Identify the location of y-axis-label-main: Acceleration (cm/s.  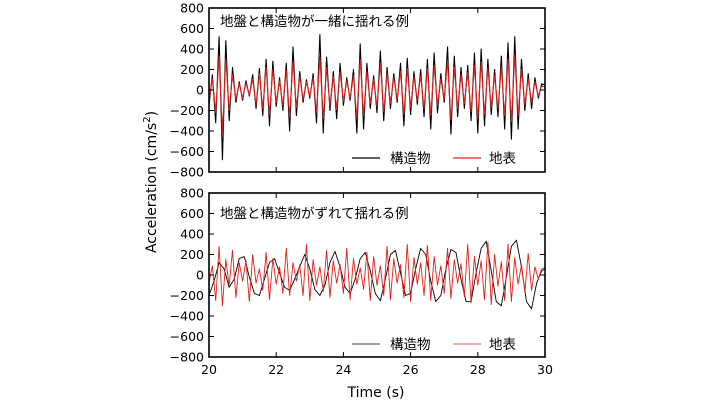
(152, 188).